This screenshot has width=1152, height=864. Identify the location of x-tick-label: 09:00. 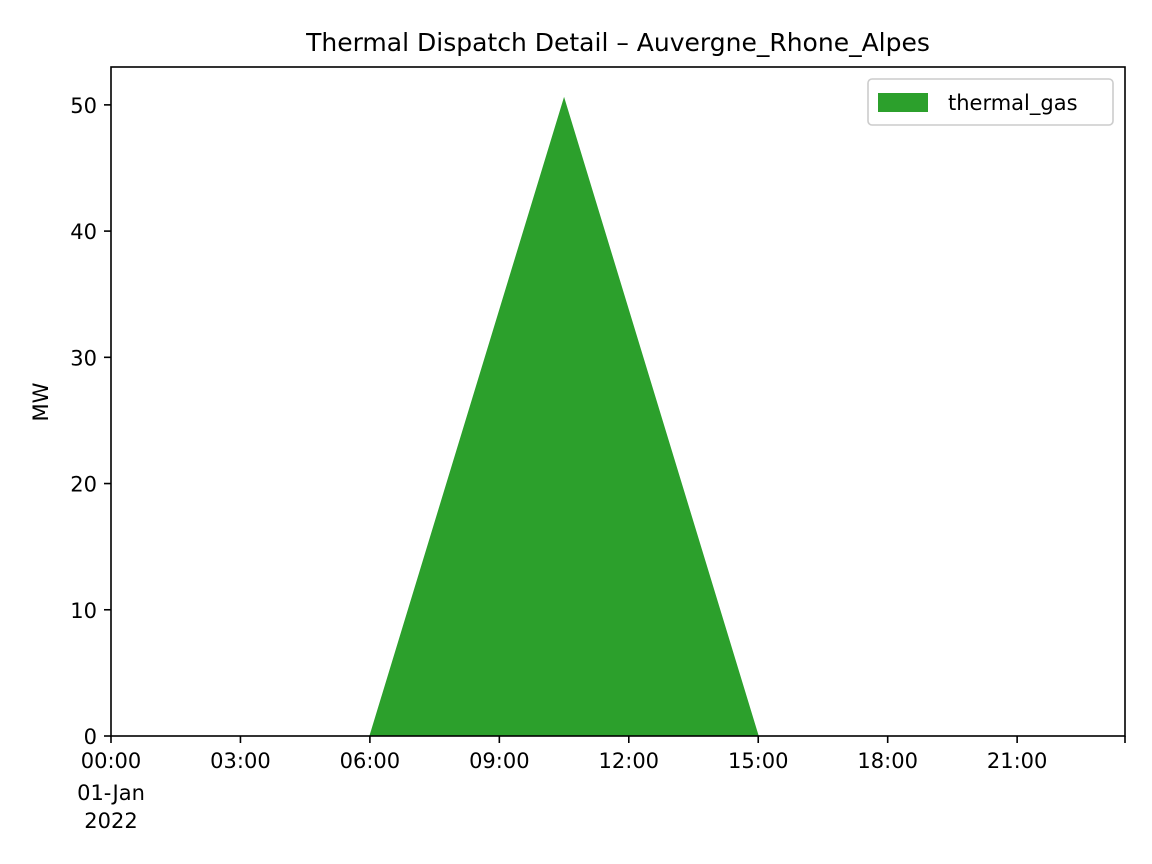
(499, 761).